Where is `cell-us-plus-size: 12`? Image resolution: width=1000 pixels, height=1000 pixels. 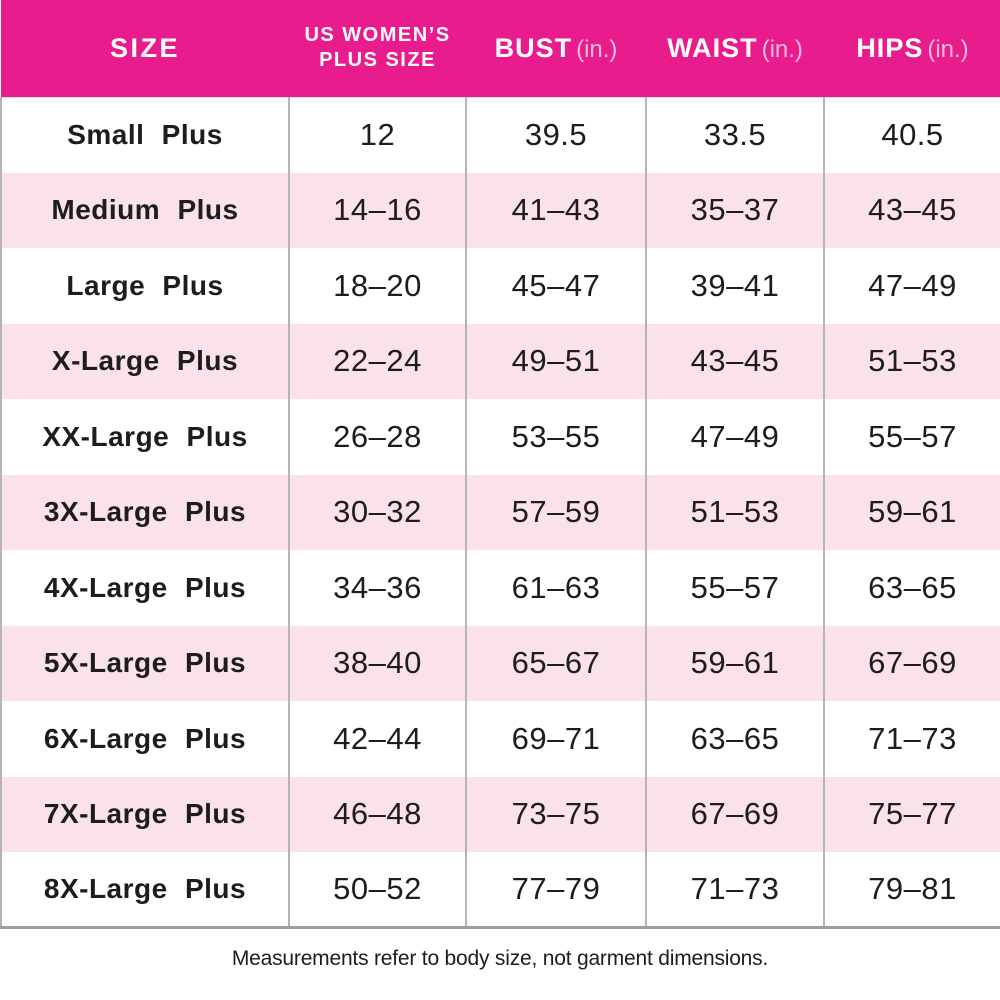
cell-us-plus-size: 12 is located at coordinates (377, 134).